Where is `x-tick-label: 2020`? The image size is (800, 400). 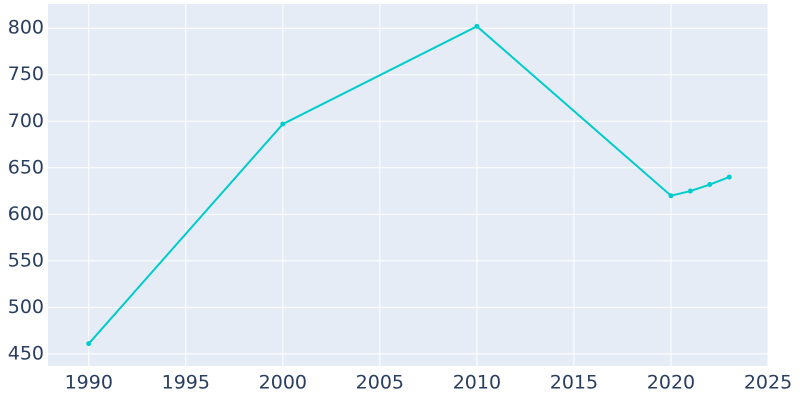
x-tick-label: 2020 is located at coordinates (671, 383).